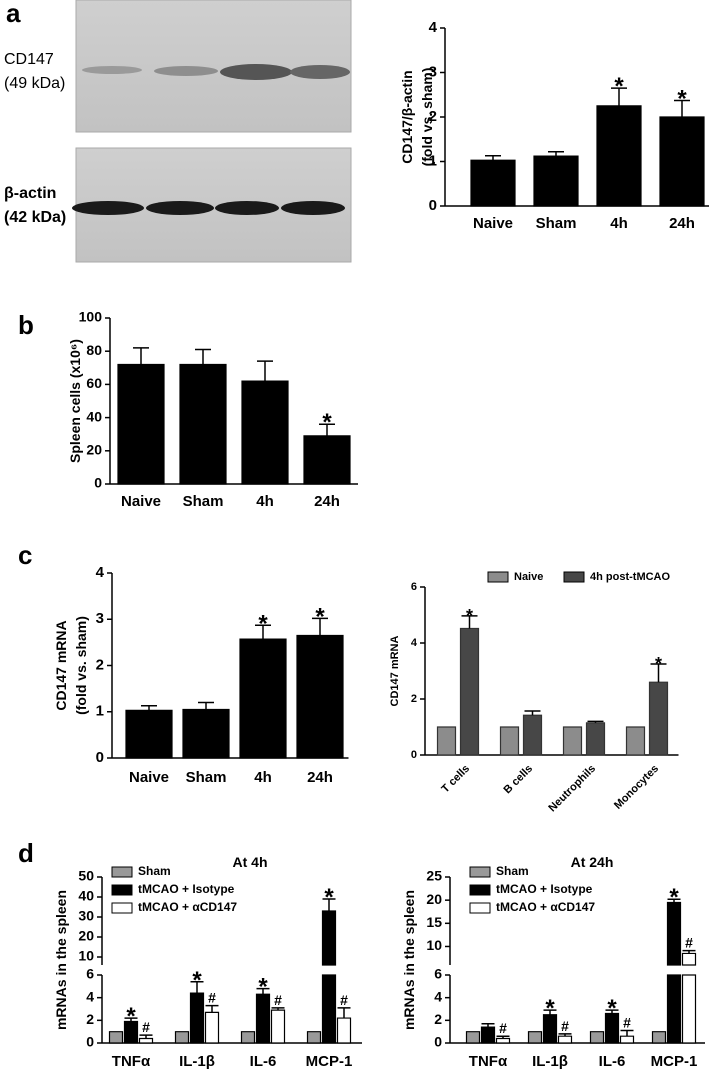  Describe the element at coordinates (26, 853) in the screenshot. I see `panel-label: d` at that location.